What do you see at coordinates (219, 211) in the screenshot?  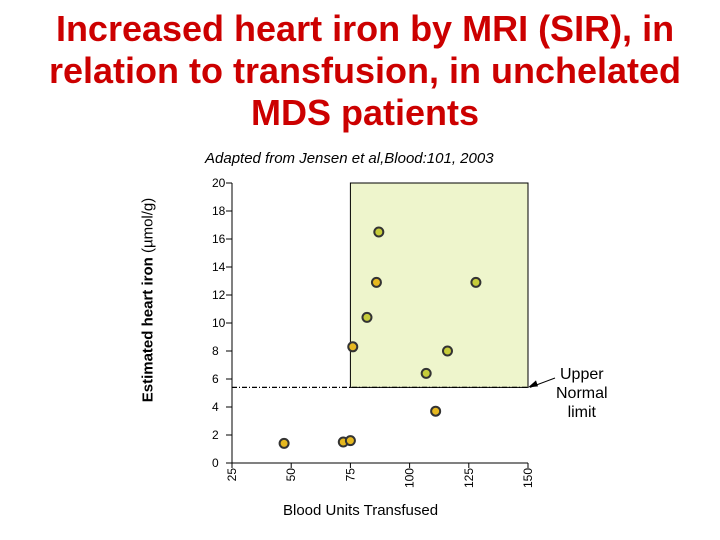 I see `y-tick-label: 18` at bounding box center [219, 211].